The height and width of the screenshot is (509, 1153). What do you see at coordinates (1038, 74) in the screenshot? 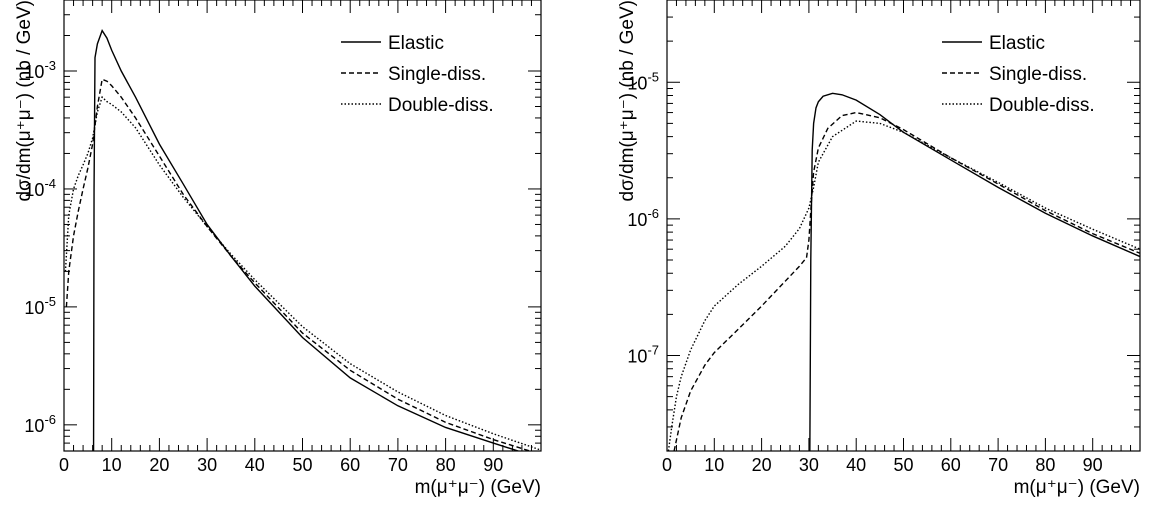
I see `chart-1-legend-label: Single-diss.` at bounding box center [1038, 74].